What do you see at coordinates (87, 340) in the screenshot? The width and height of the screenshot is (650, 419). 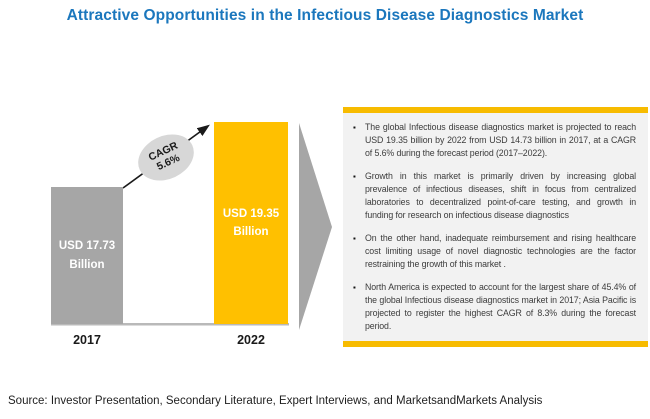 I see `x-axis-label-2017: 2017` at bounding box center [87, 340].